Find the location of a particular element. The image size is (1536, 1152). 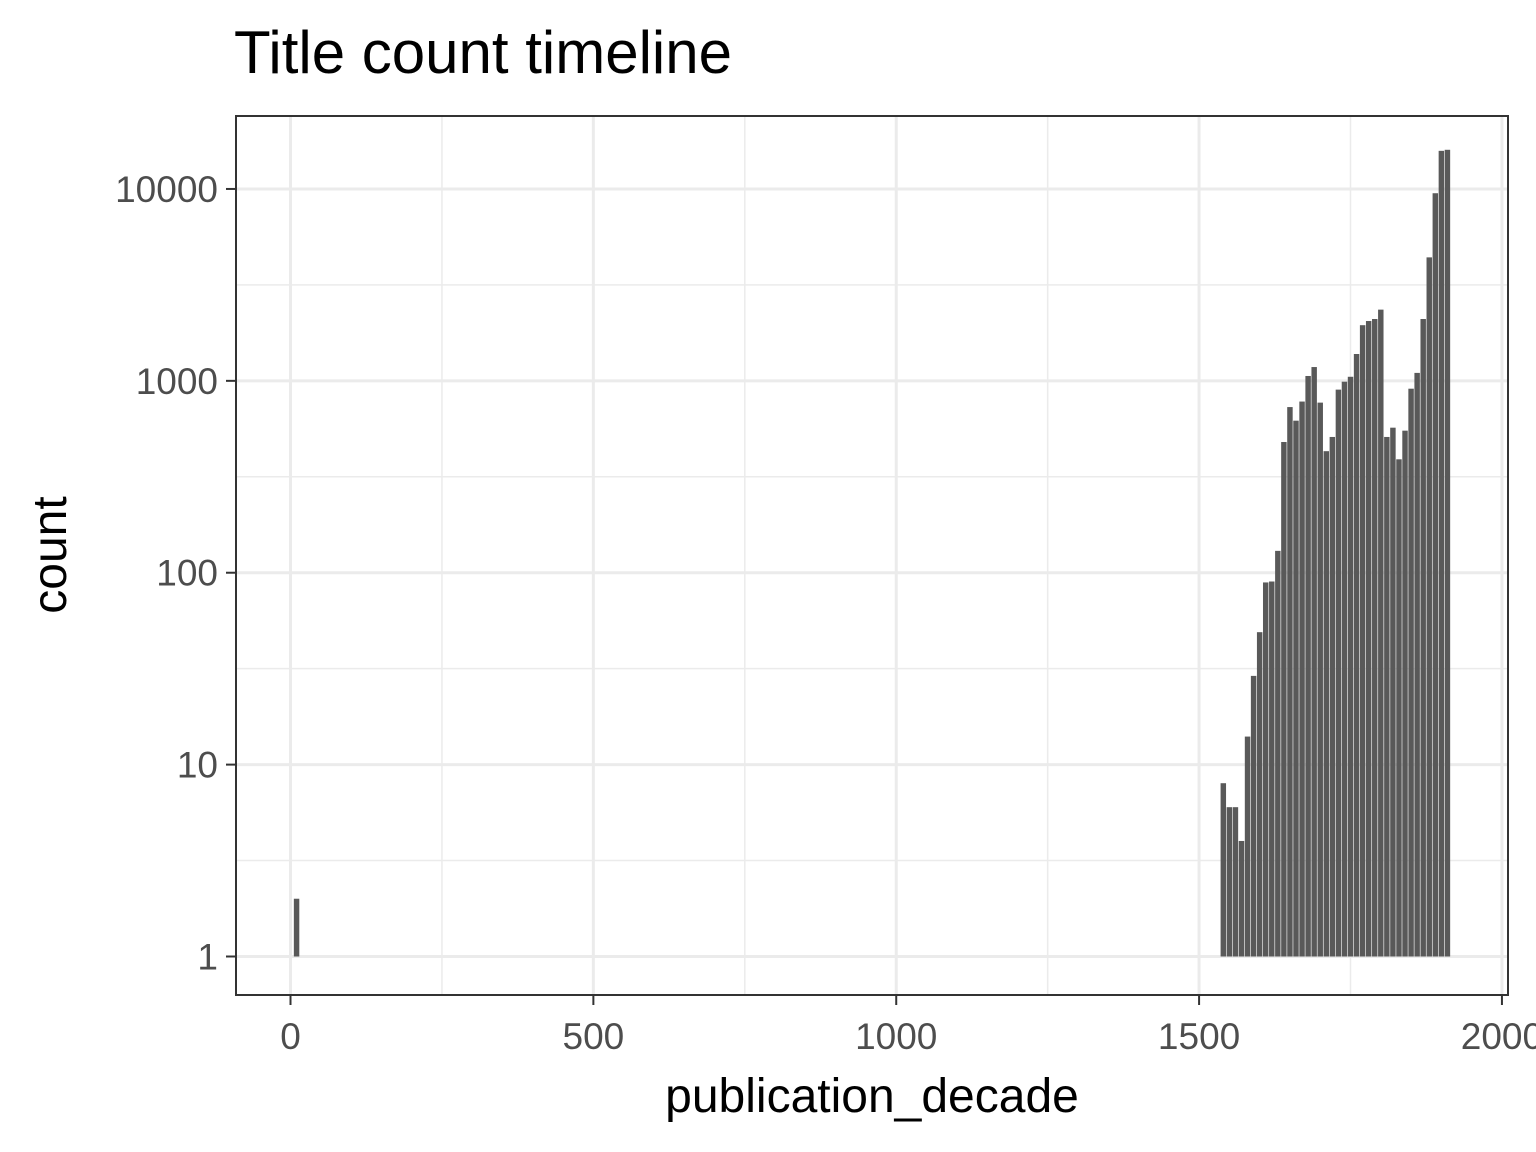

y-tick-label: 10 is located at coordinates (197, 765).